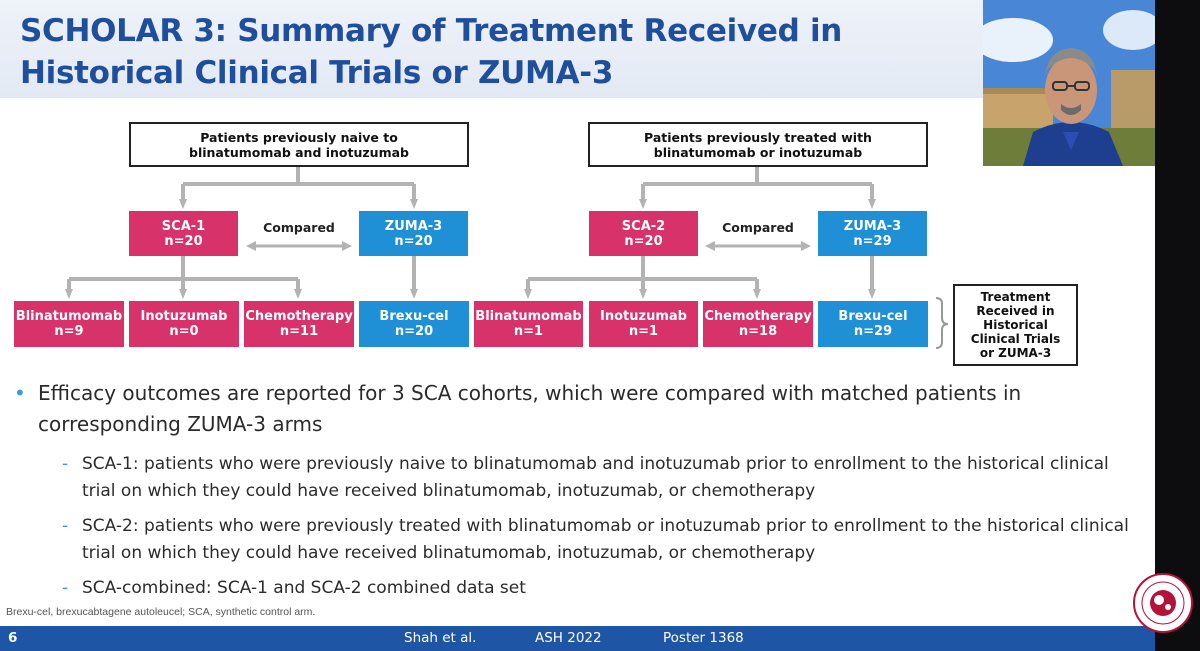 This screenshot has width=1200, height=651. What do you see at coordinates (317, 73) in the screenshot?
I see `slide-title-line-2: Historical Clinical Trials or ZUMA-3` at bounding box center [317, 73].